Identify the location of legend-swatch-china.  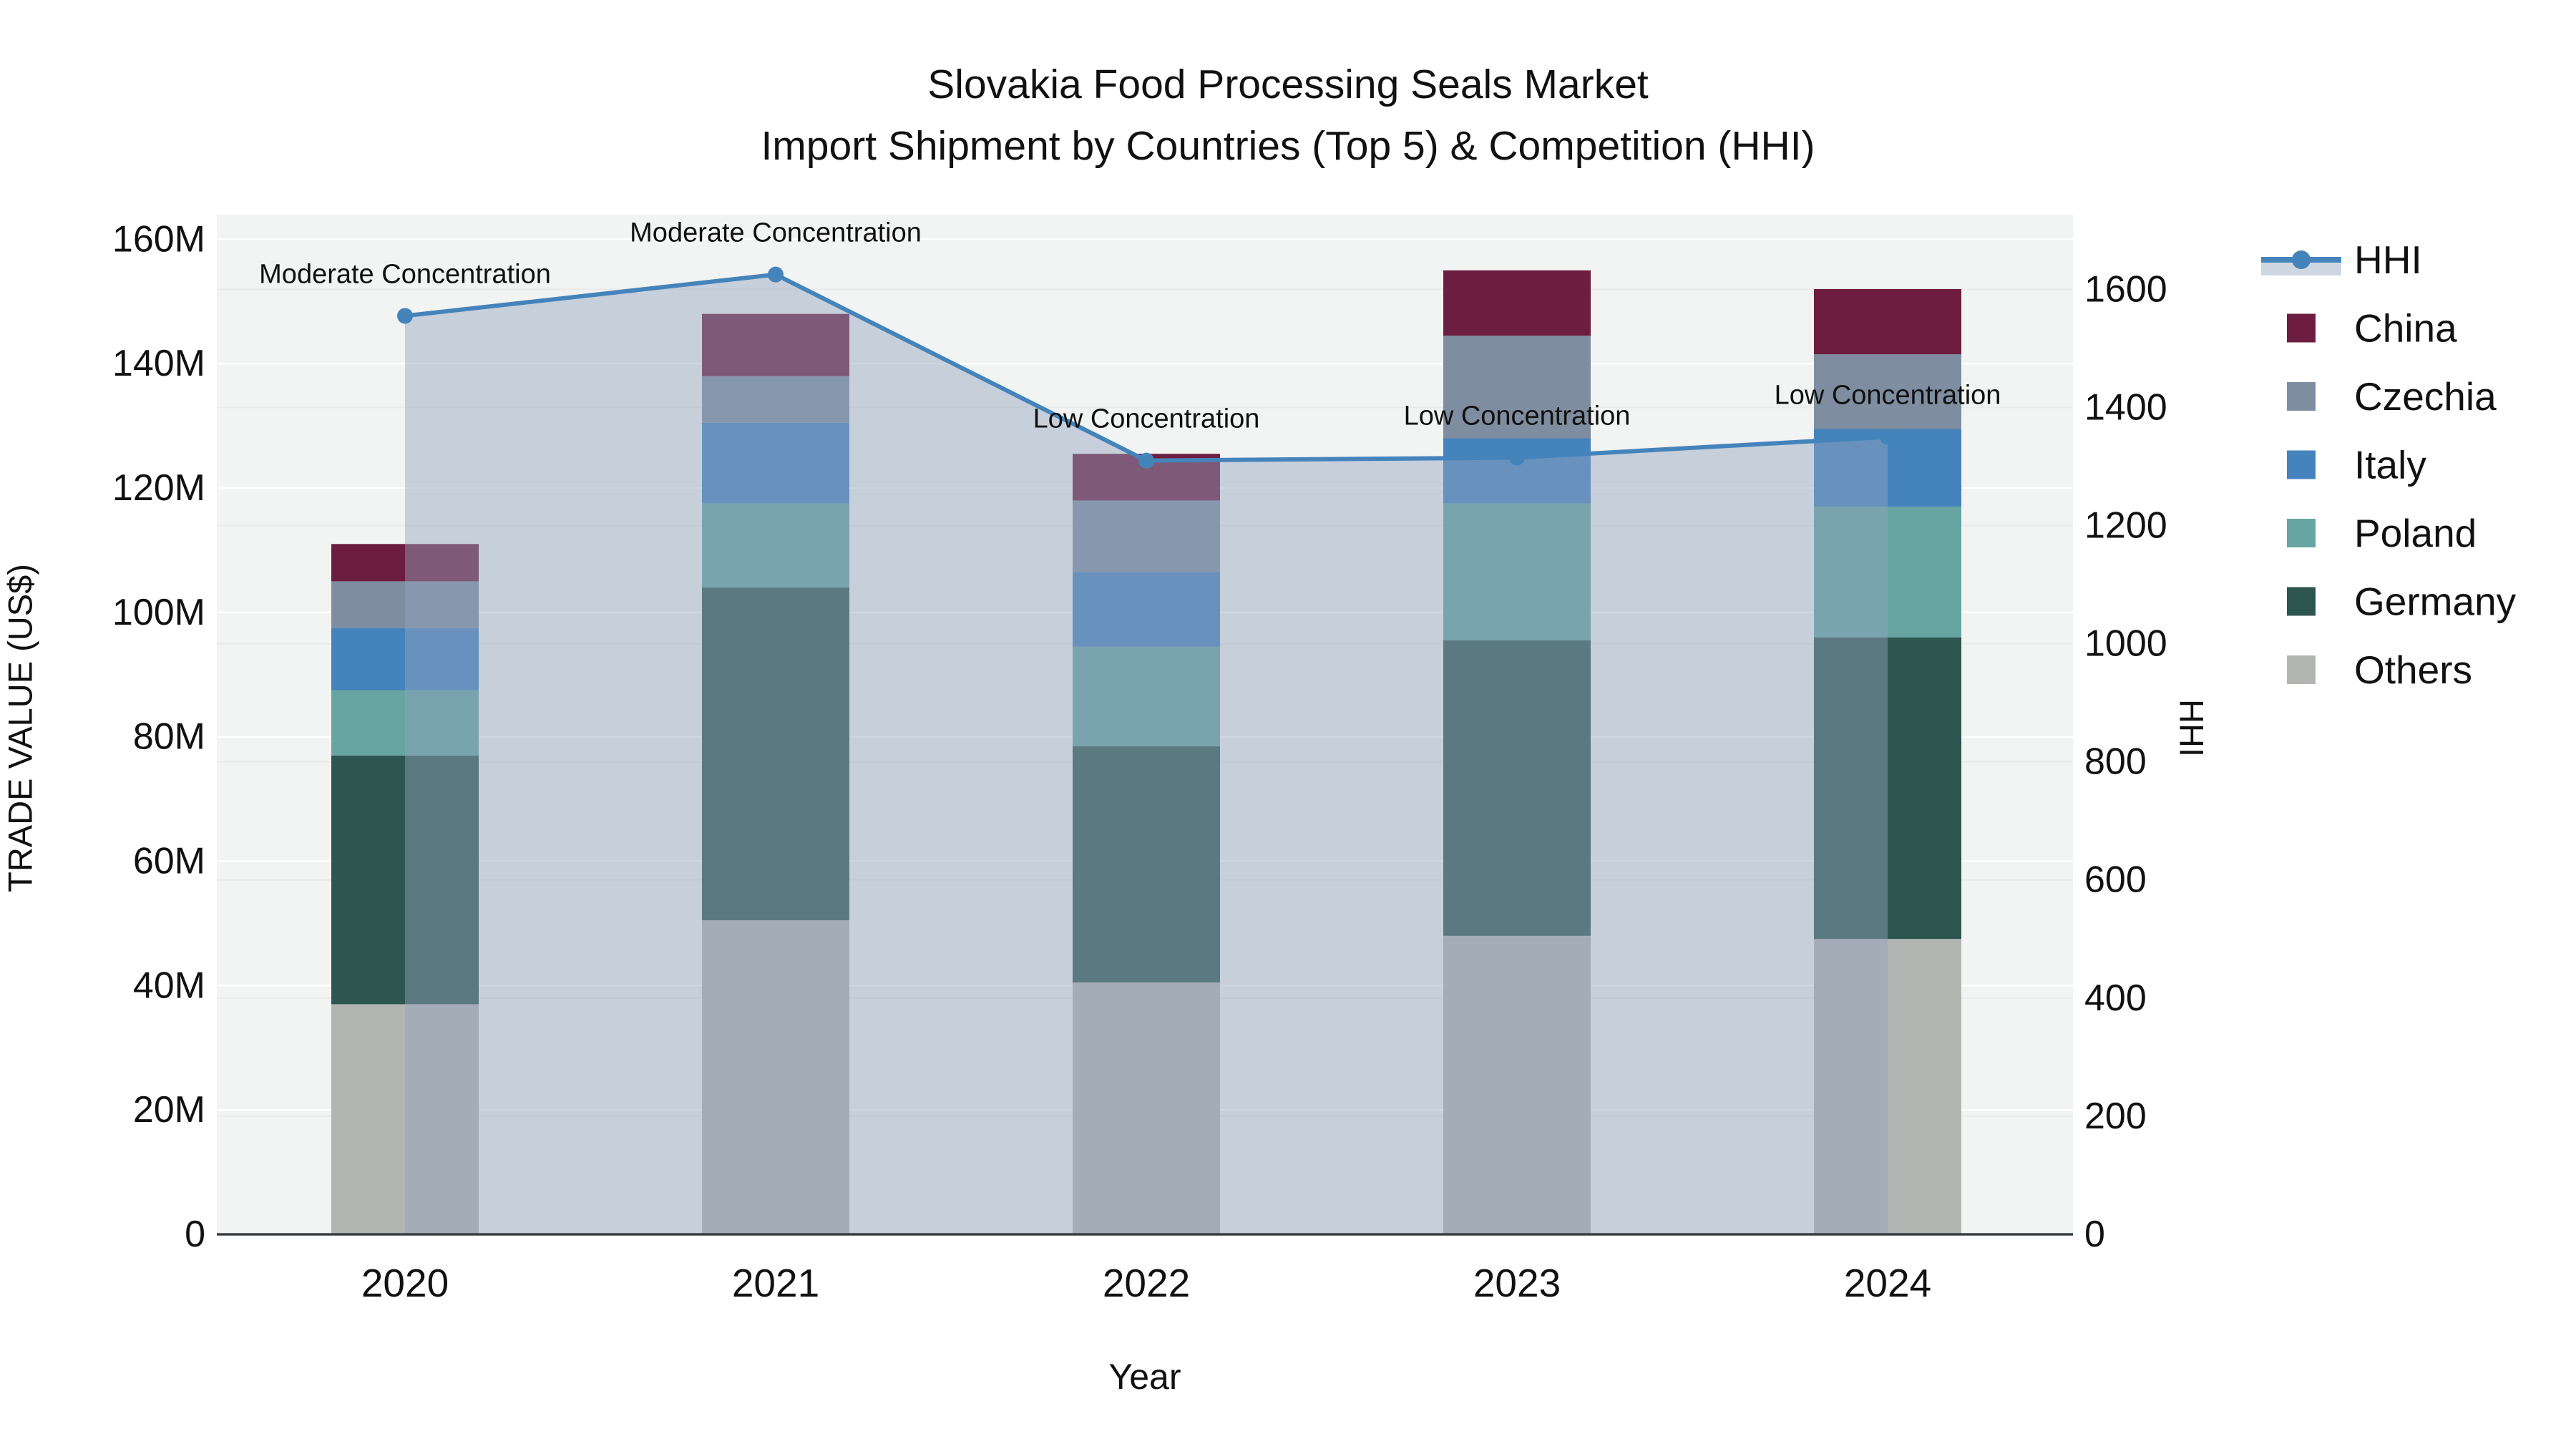
(2301, 328).